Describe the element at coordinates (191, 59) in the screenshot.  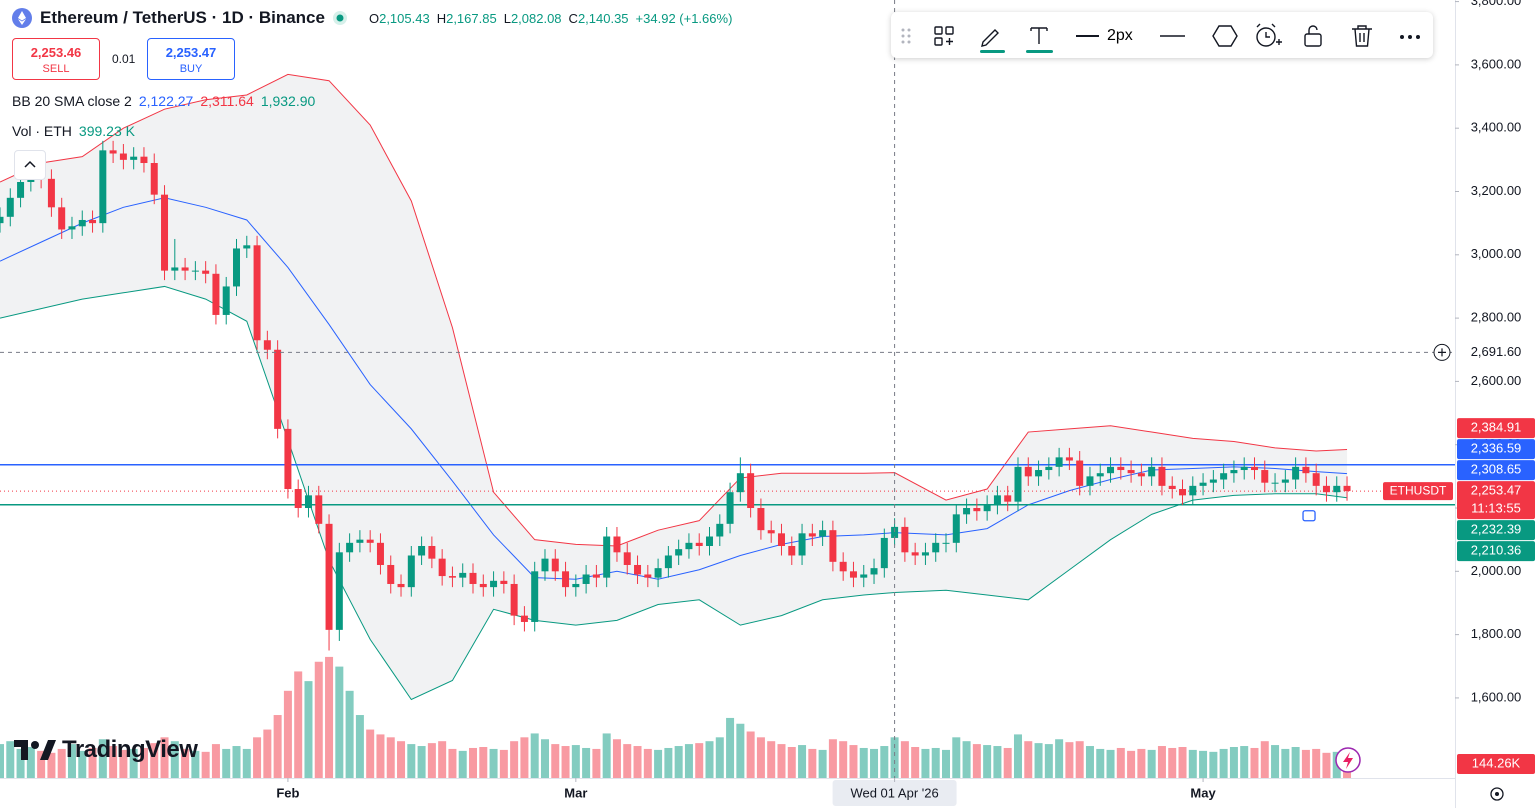
I see `buy-button: 2,253.47 BUY` at that location.